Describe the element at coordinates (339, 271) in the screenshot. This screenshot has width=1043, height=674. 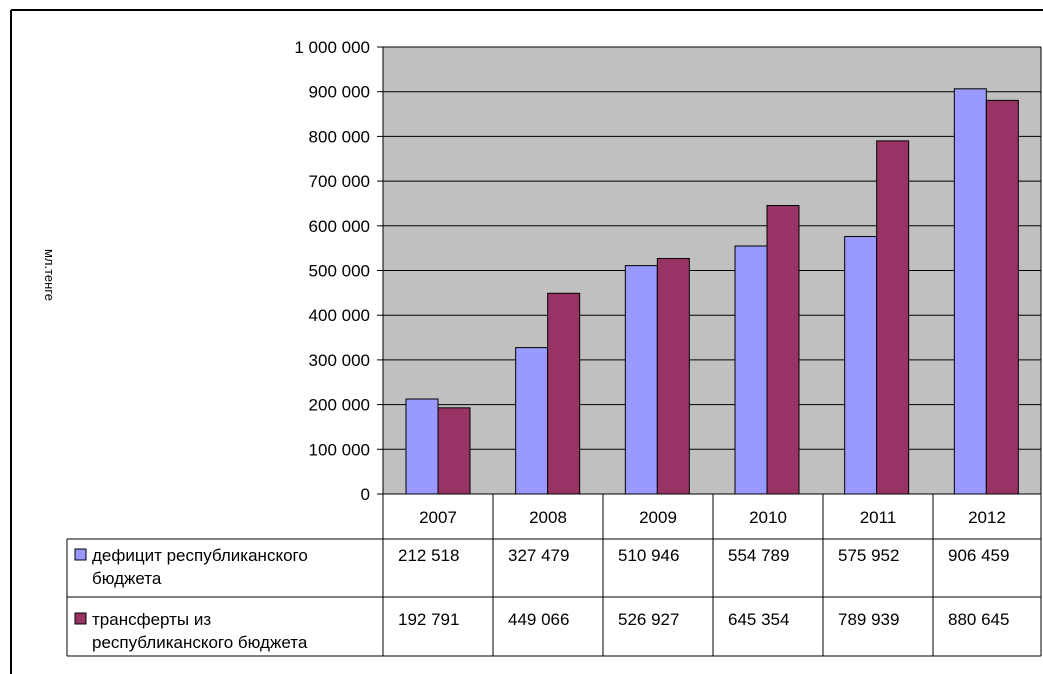
I see `y-tick-label: 500 000` at that location.